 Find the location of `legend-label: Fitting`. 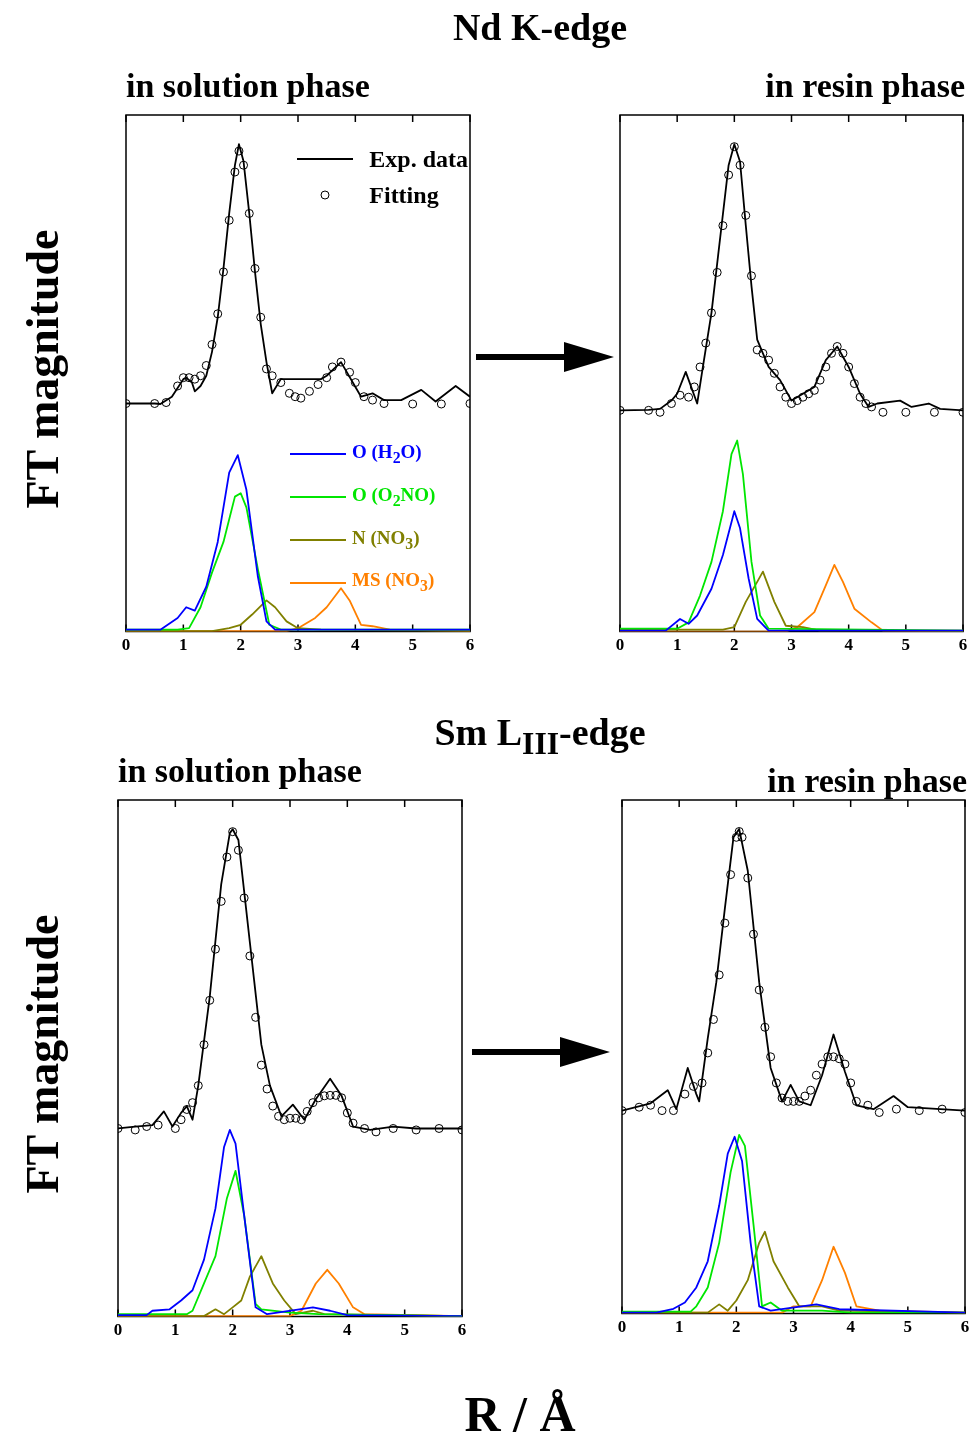

legend-label: Fitting is located at coordinates (404, 195).